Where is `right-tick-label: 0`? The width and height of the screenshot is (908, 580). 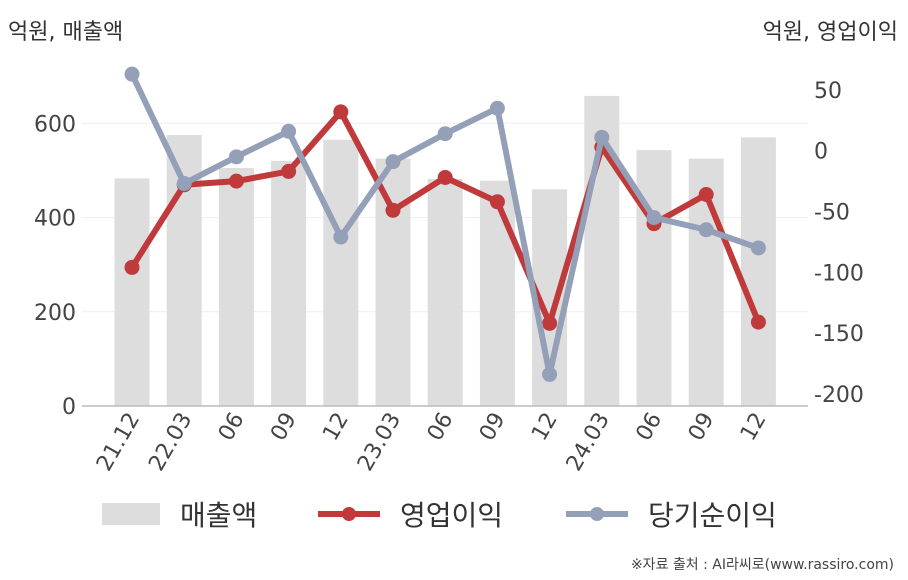
right-tick-label: 0 is located at coordinates (821, 152).